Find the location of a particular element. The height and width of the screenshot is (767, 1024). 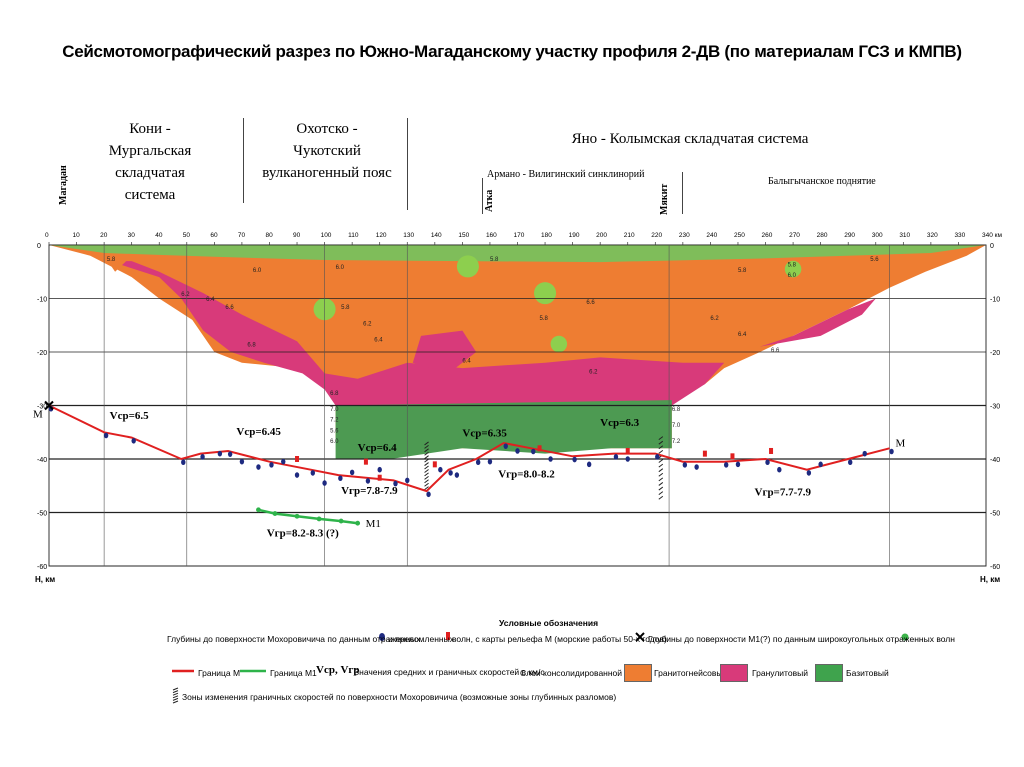

layer-velocity-label-26: 5.8 is located at coordinates (494, 260).